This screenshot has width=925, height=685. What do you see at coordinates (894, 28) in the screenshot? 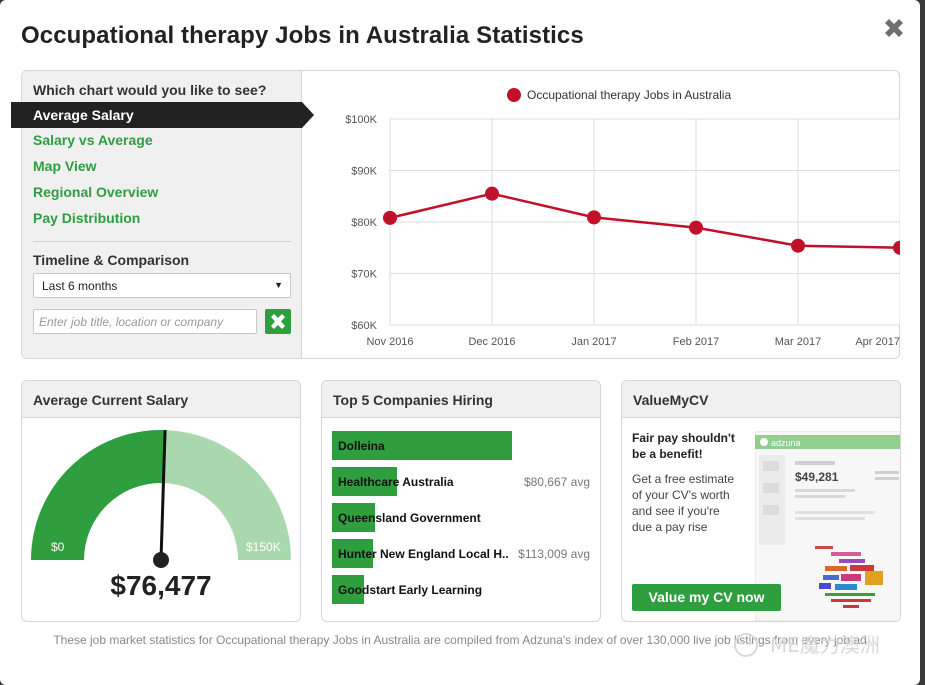
I see `close-icon` at bounding box center [894, 28].